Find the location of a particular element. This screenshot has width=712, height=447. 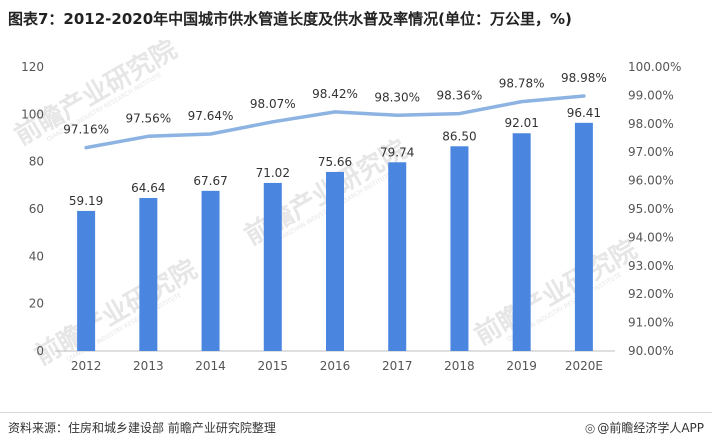

bar-label-2012: 59.19 is located at coordinates (86, 201).